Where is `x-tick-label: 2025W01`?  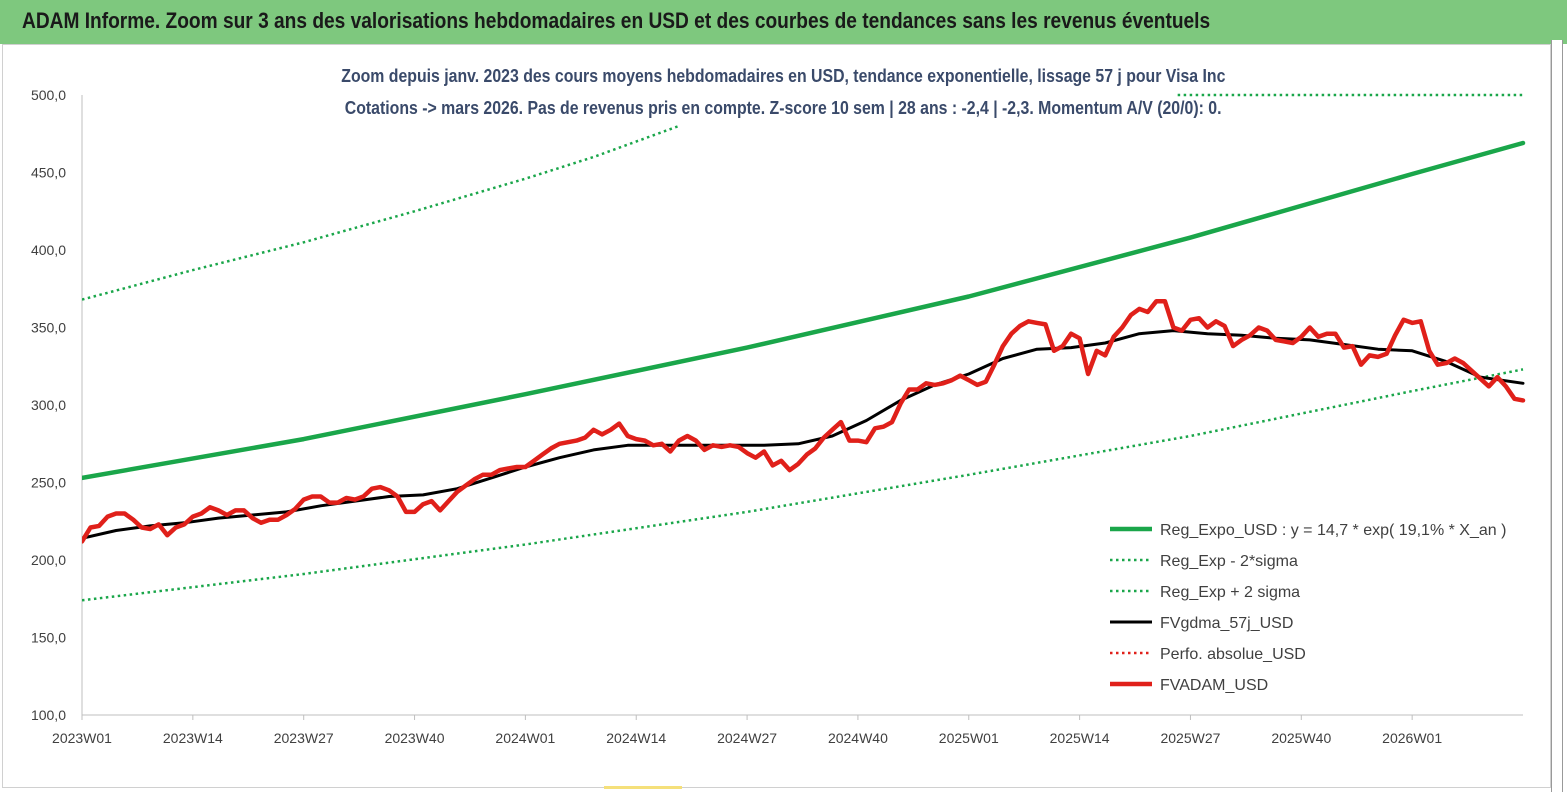 x-tick-label: 2025W01 is located at coordinates (969, 738).